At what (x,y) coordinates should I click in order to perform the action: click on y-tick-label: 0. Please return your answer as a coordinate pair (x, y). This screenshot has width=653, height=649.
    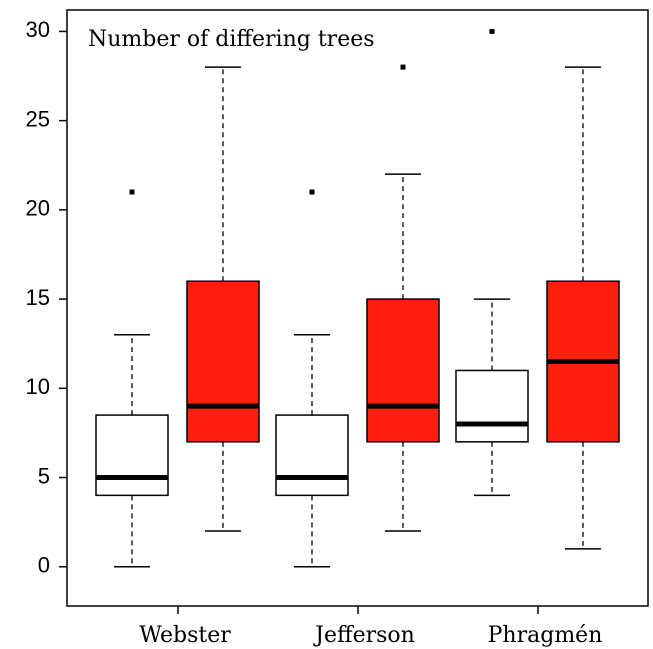
    Looking at the image, I should click on (44, 565).